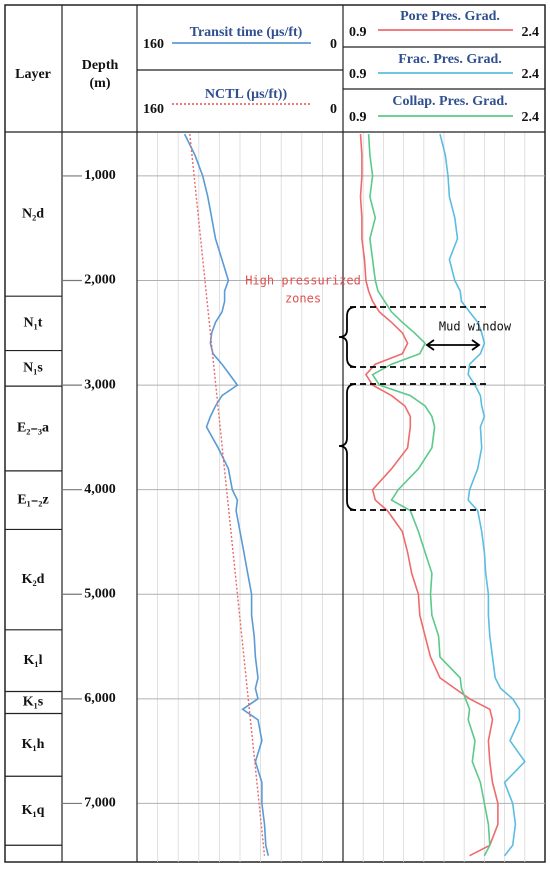  What do you see at coordinates (33, 810) in the screenshot?
I see `layer-label: K₁q` at bounding box center [33, 810].